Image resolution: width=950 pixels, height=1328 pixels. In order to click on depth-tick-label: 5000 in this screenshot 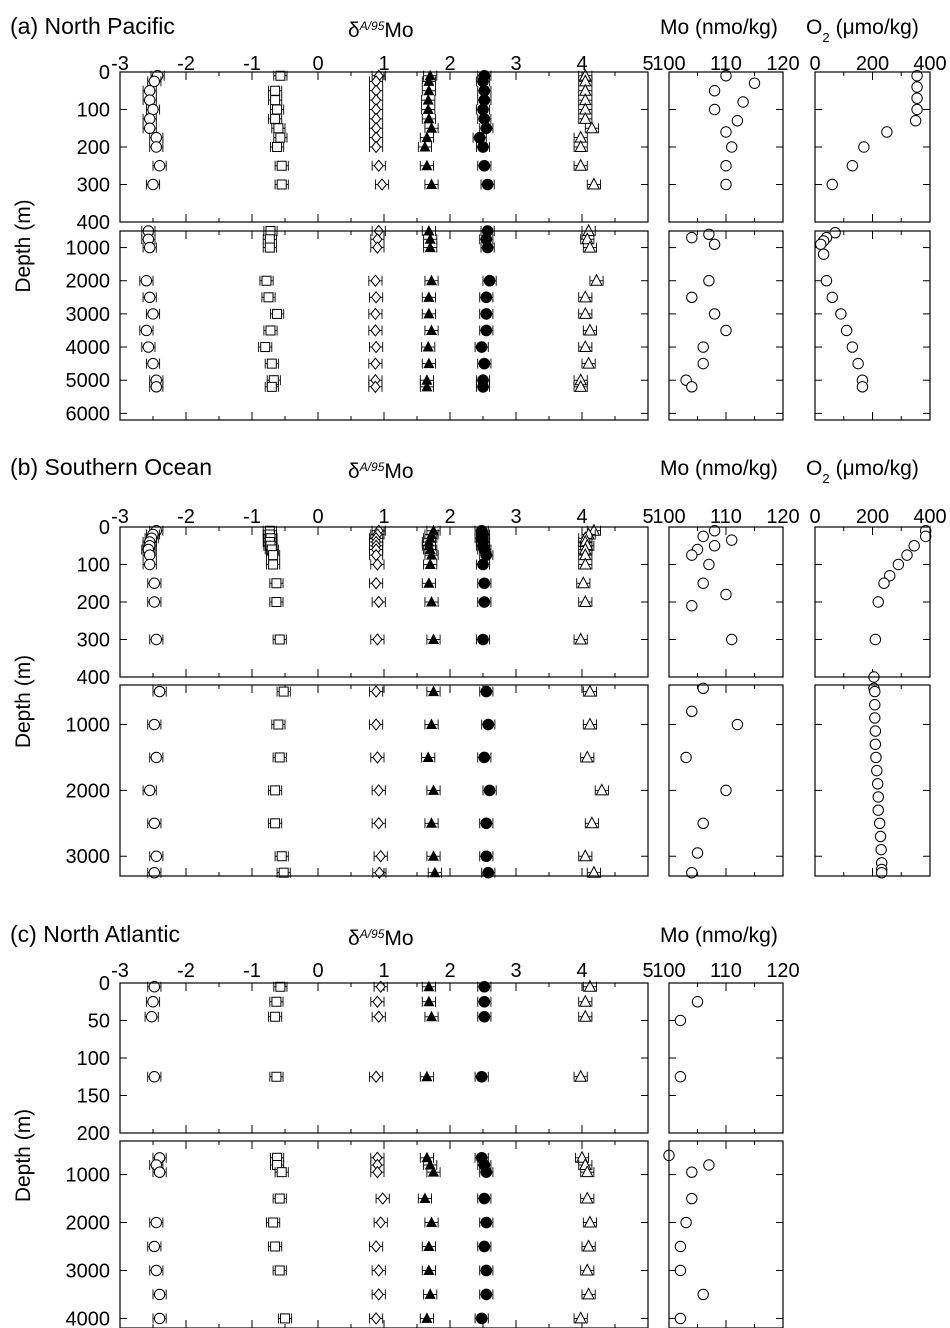, I will do `click(88, 381)`.